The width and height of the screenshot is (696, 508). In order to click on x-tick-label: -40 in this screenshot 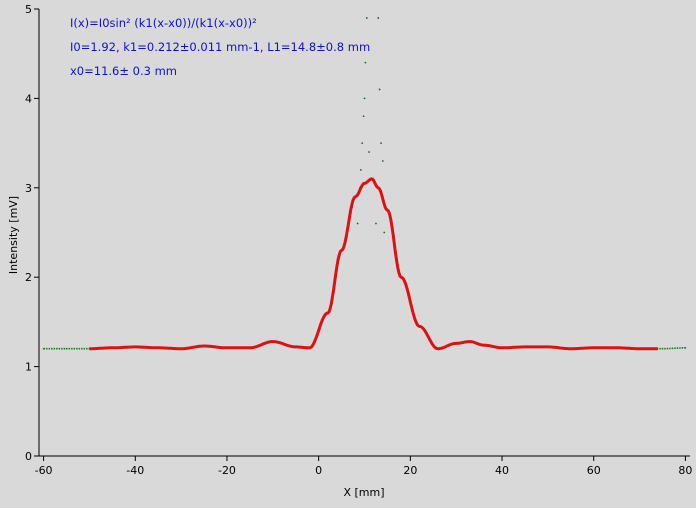, I will do `click(135, 470)`.